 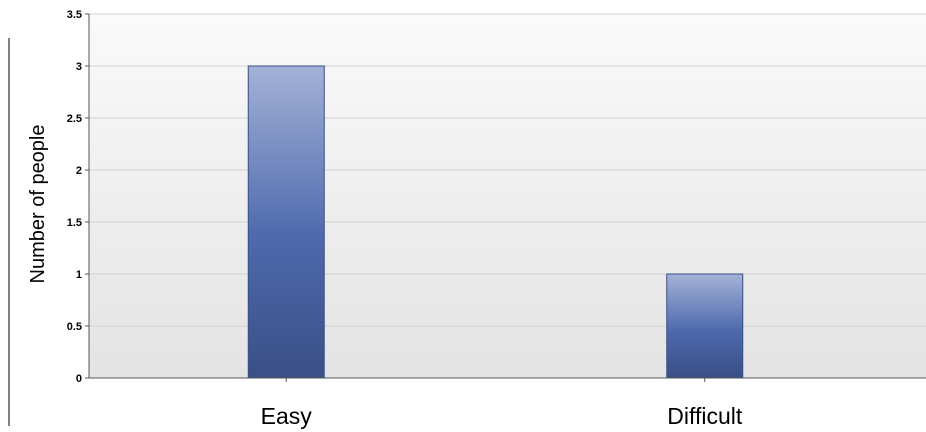 What do you see at coordinates (79, 275) in the screenshot?
I see `y-tick-label: 1` at bounding box center [79, 275].